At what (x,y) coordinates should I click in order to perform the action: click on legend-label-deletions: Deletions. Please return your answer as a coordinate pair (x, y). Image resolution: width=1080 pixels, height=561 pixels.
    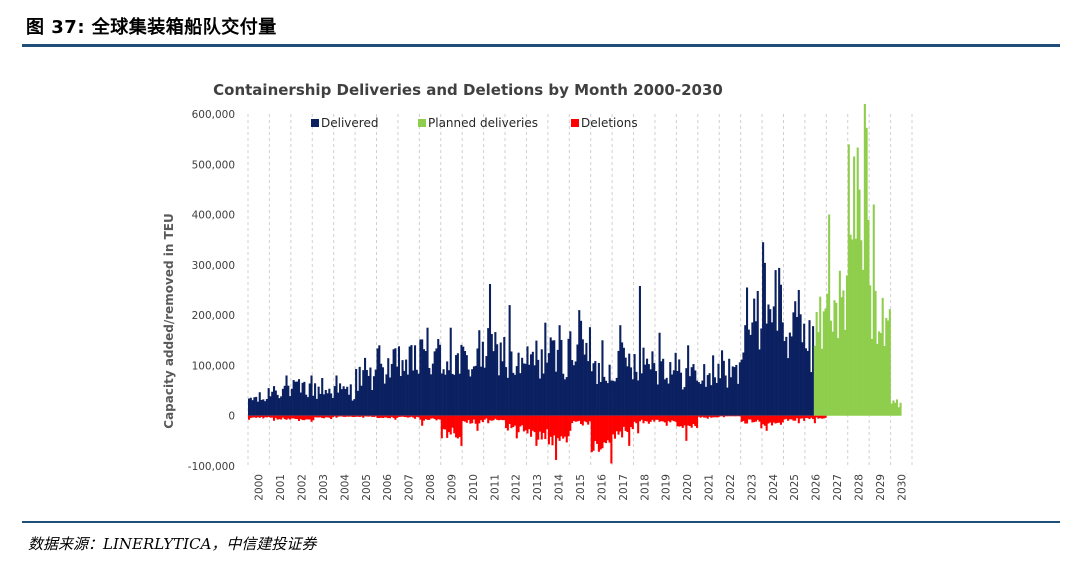
    Looking at the image, I should click on (609, 123).